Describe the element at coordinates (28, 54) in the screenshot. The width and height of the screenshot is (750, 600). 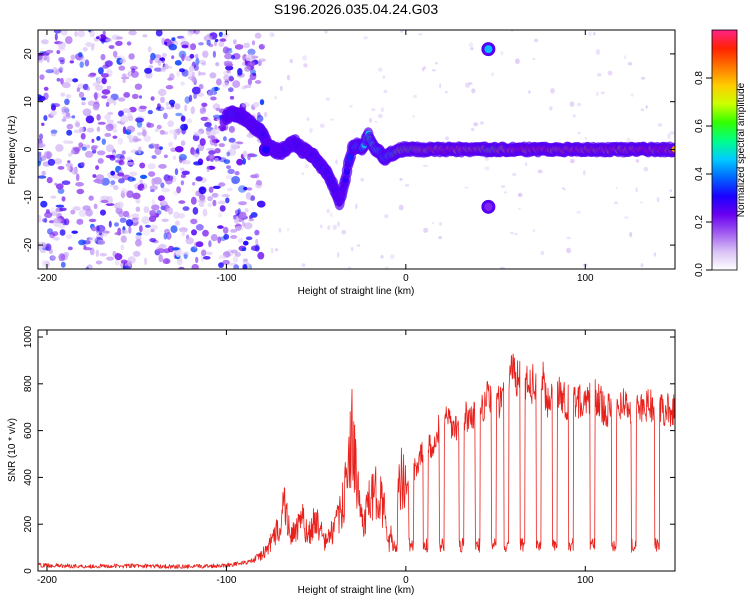
I see `y-tick-label: 20` at that location.